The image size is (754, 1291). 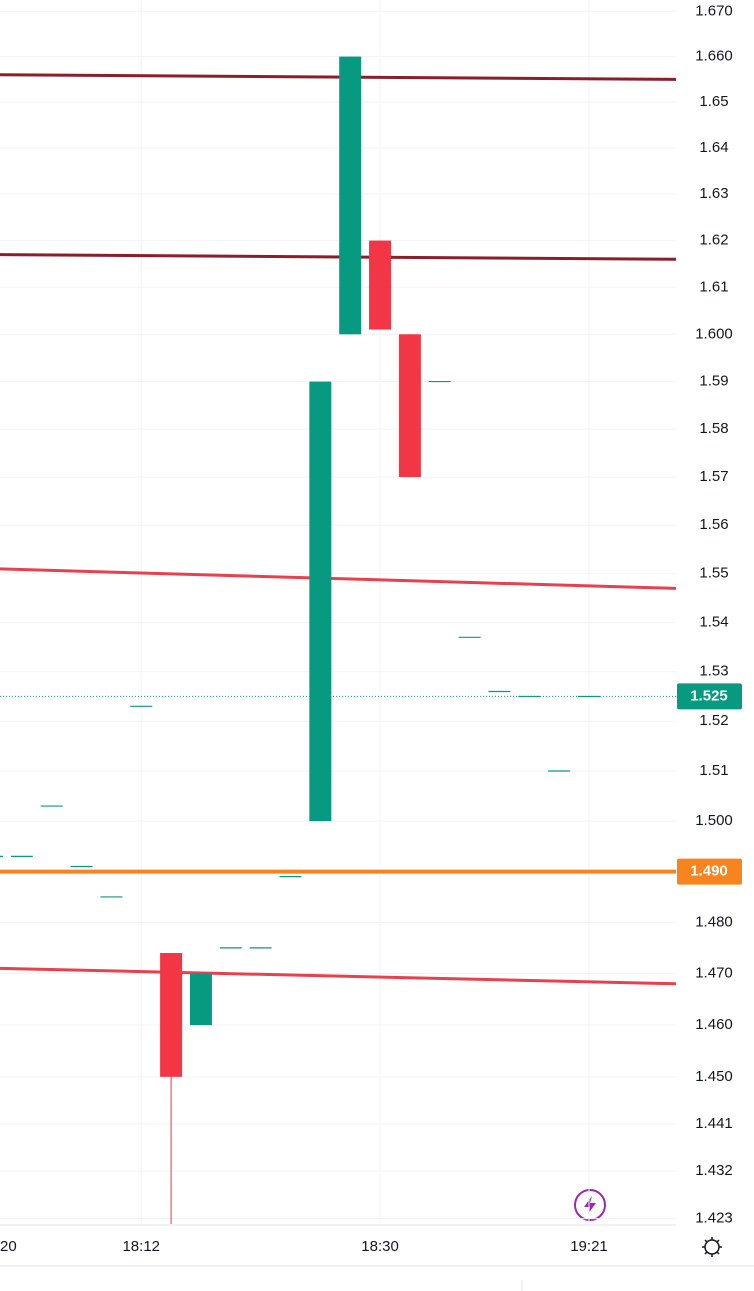 I want to click on y-tick-label: 1.500, so click(x=714, y=820).